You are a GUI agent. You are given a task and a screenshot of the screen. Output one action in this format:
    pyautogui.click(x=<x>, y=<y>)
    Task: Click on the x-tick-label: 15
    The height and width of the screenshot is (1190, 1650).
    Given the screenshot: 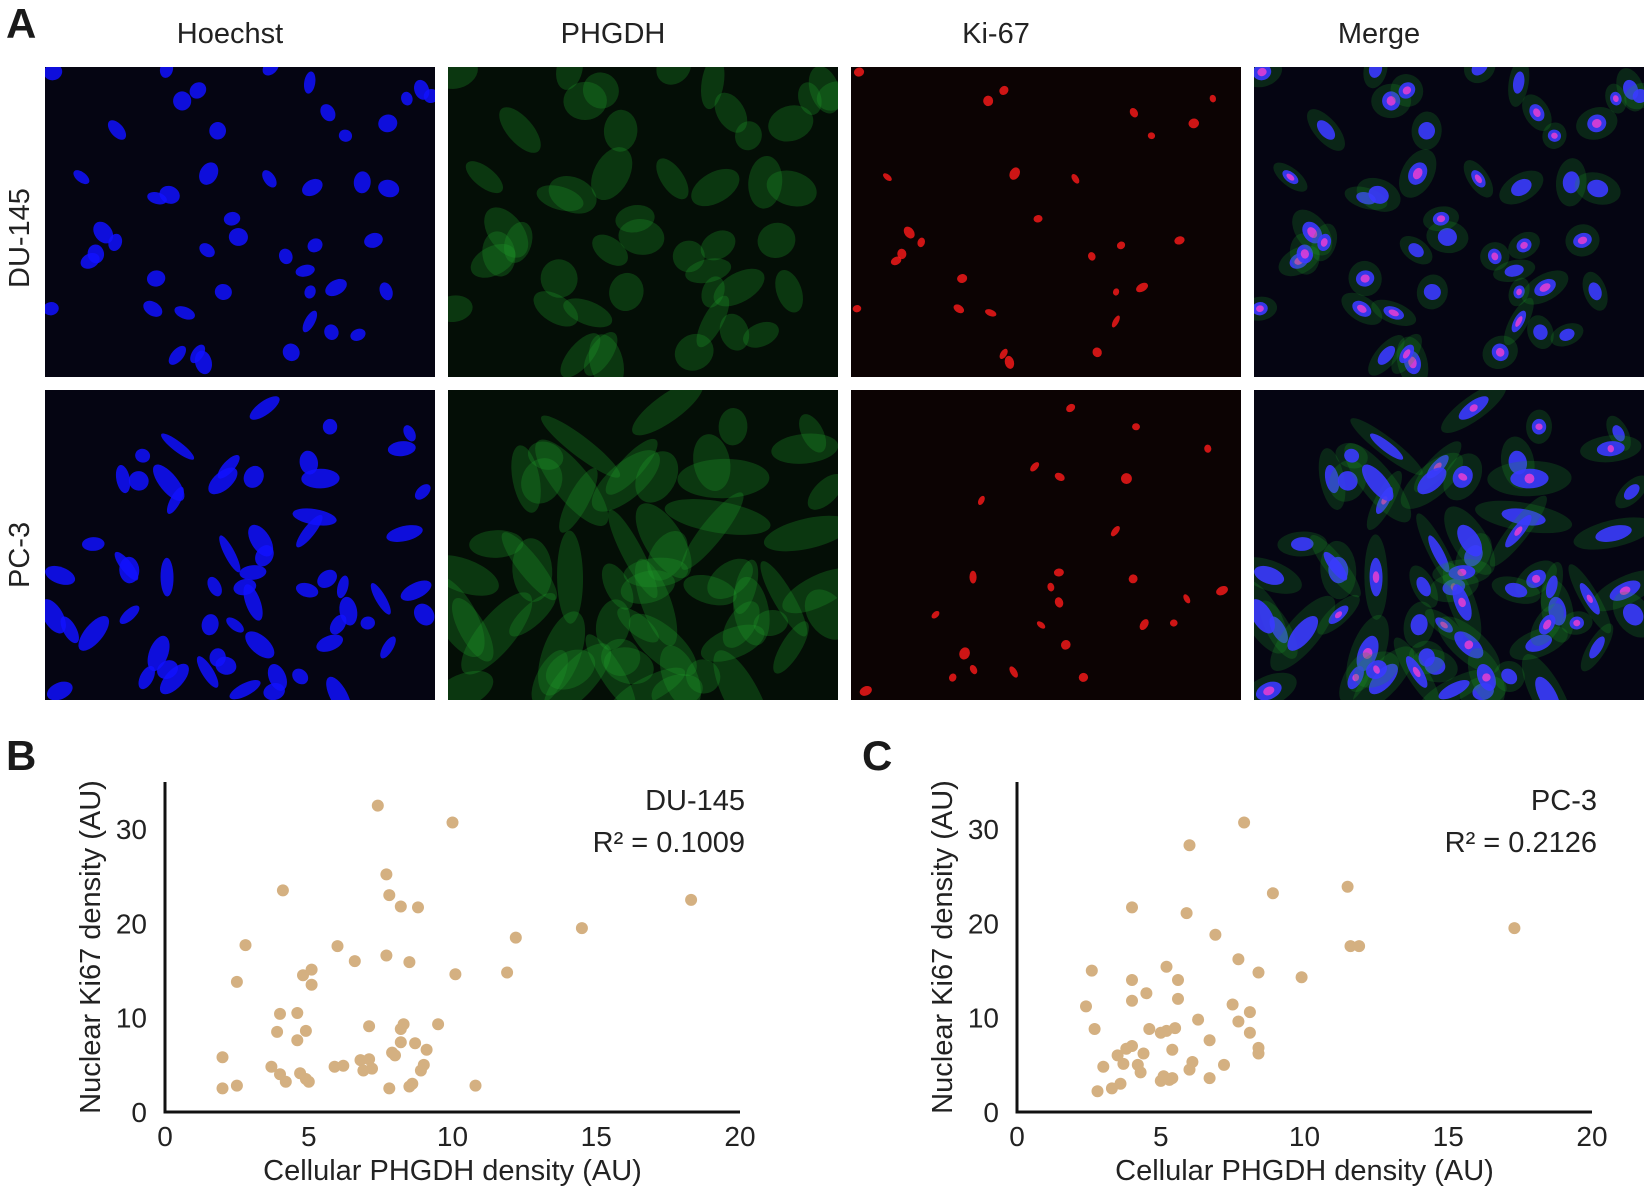 What is the action you would take?
    pyautogui.click(x=1448, y=1136)
    